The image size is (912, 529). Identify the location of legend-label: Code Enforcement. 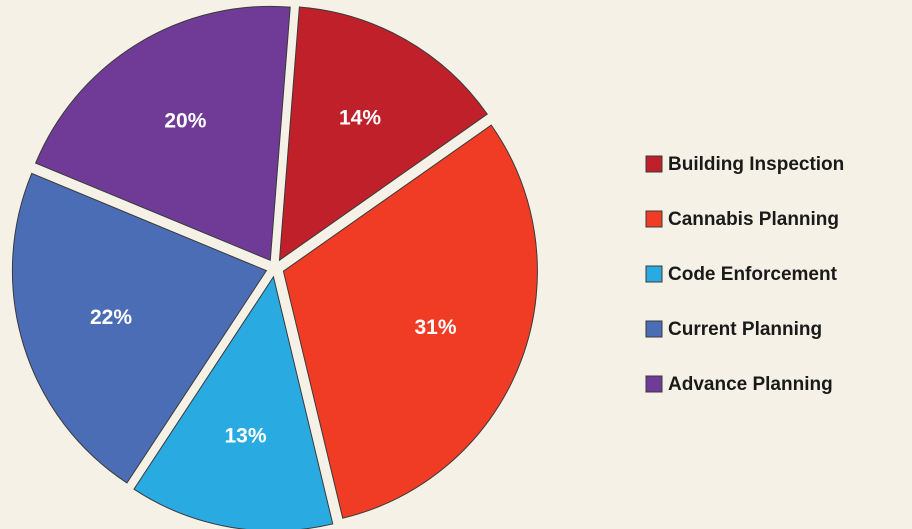
(753, 274).